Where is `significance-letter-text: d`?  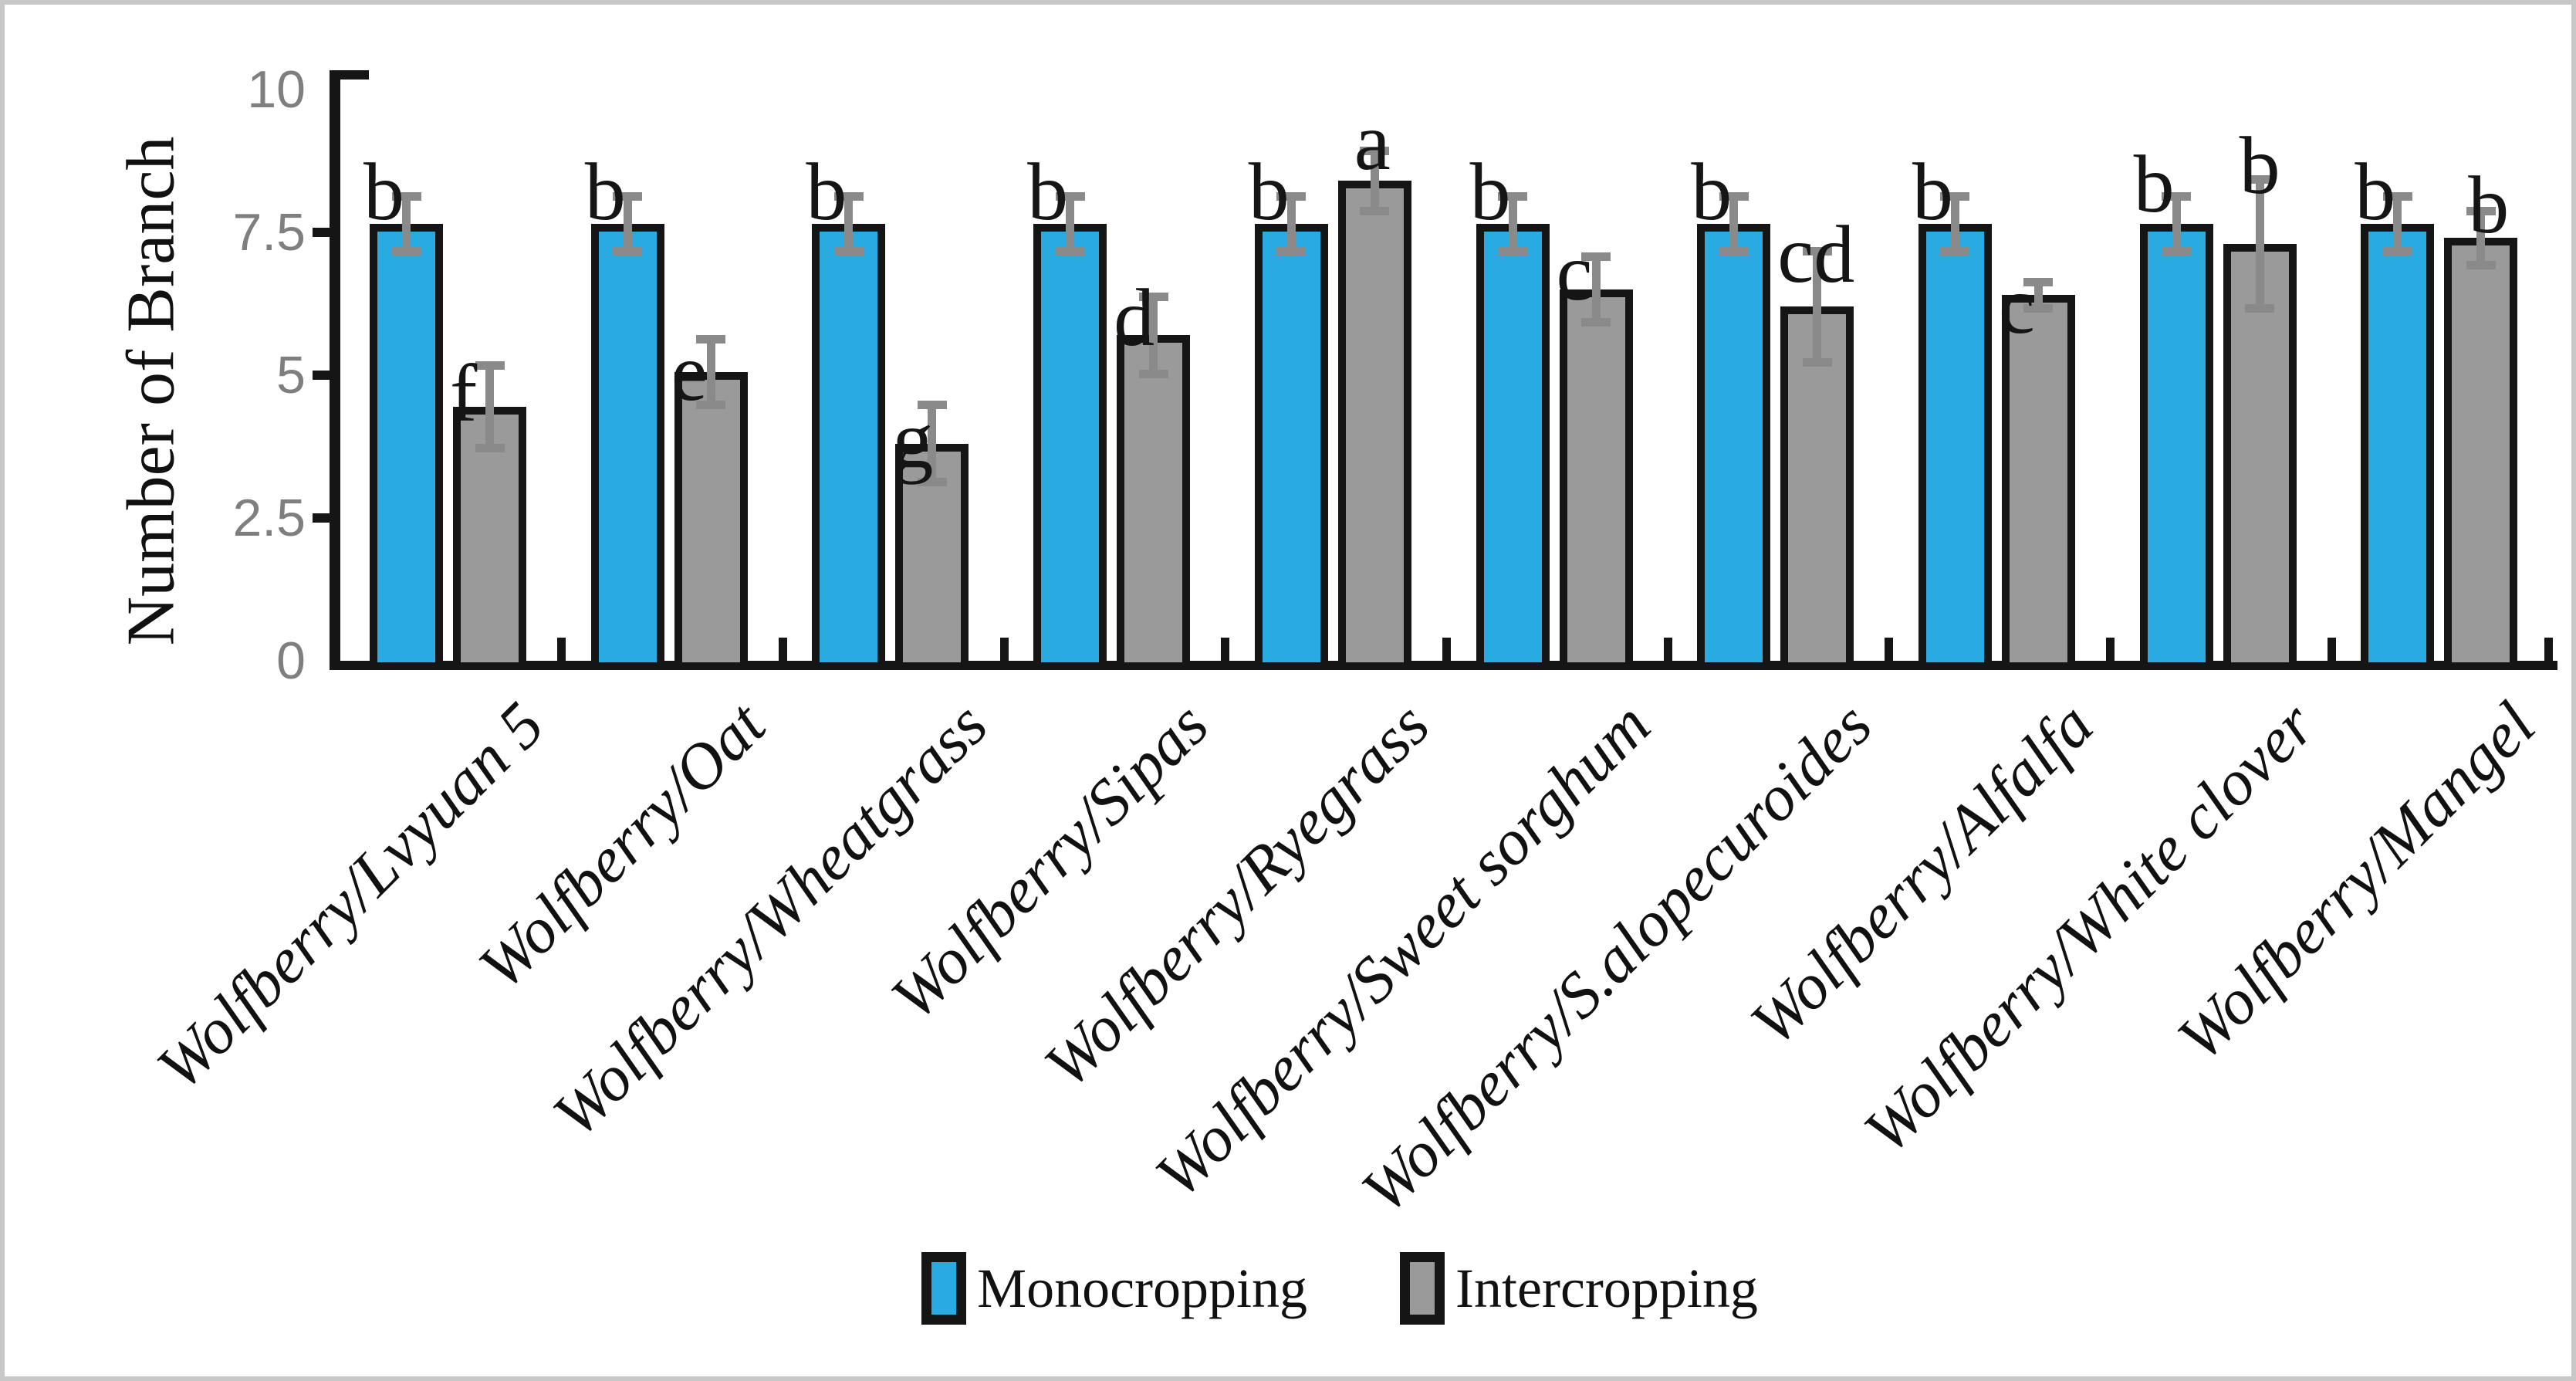
significance-letter-text: d is located at coordinates (1134, 318).